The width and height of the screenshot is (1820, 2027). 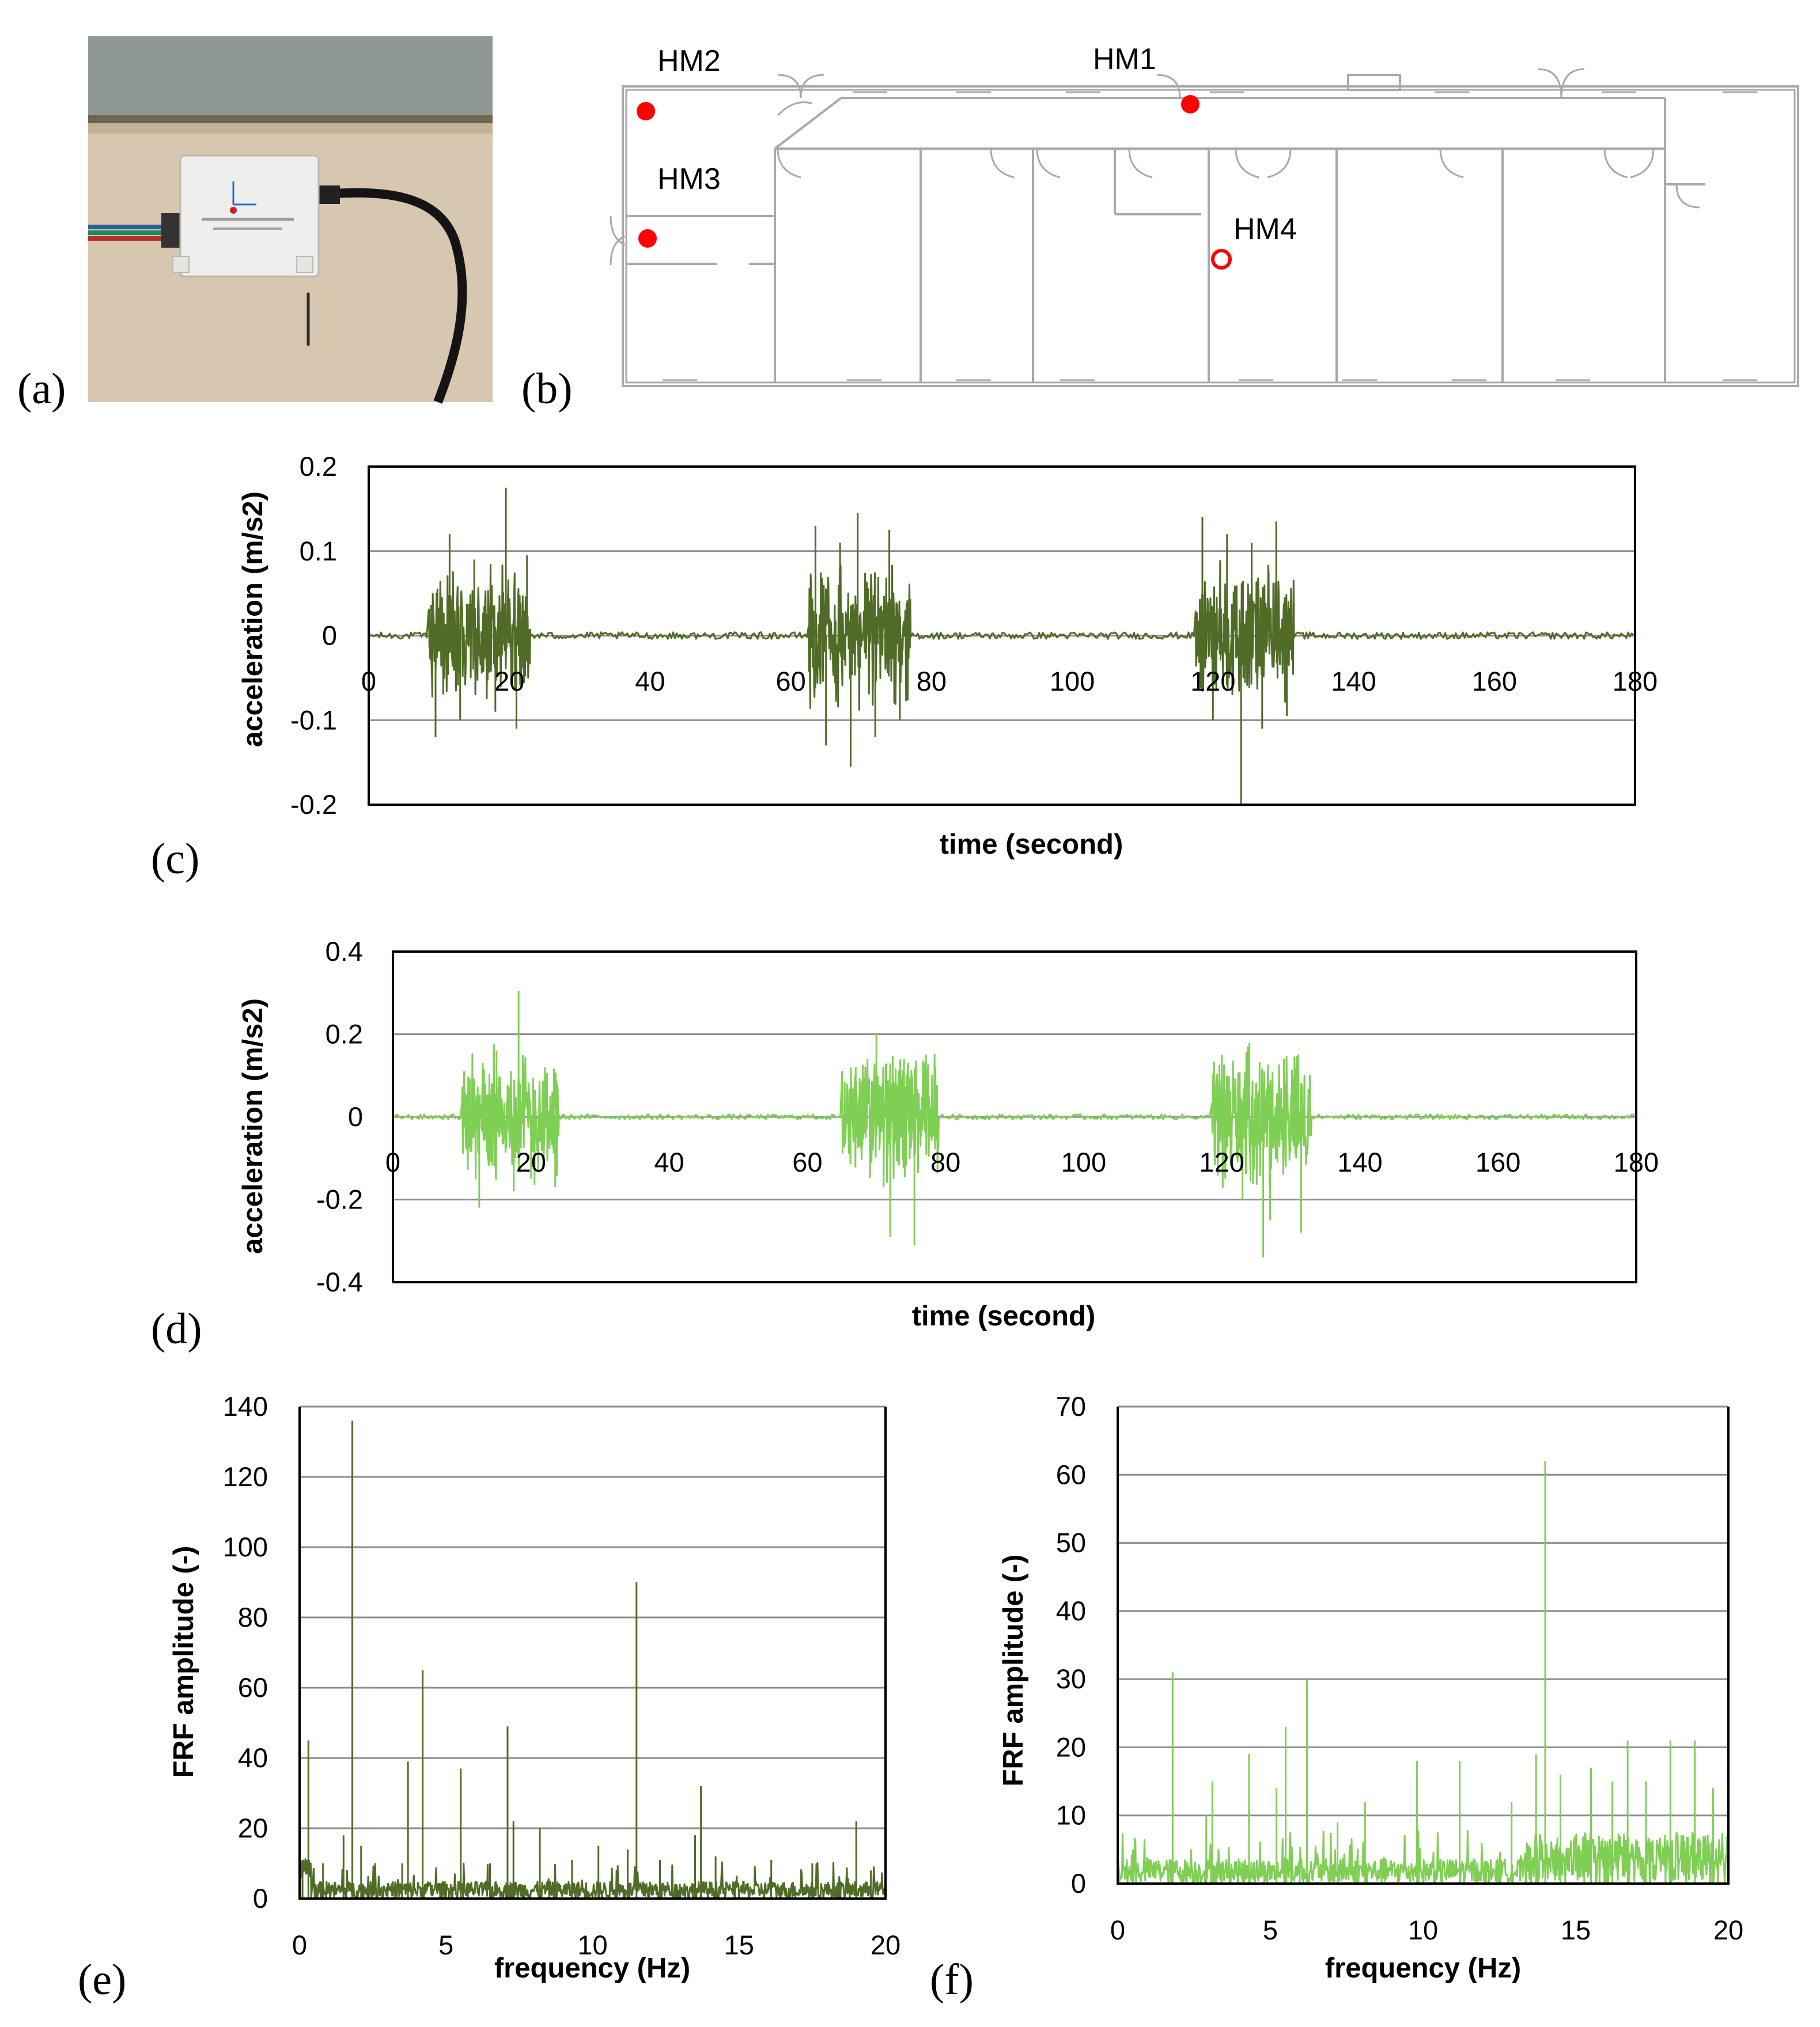 I want to click on sensor-marker-hm3, so click(x=647, y=239).